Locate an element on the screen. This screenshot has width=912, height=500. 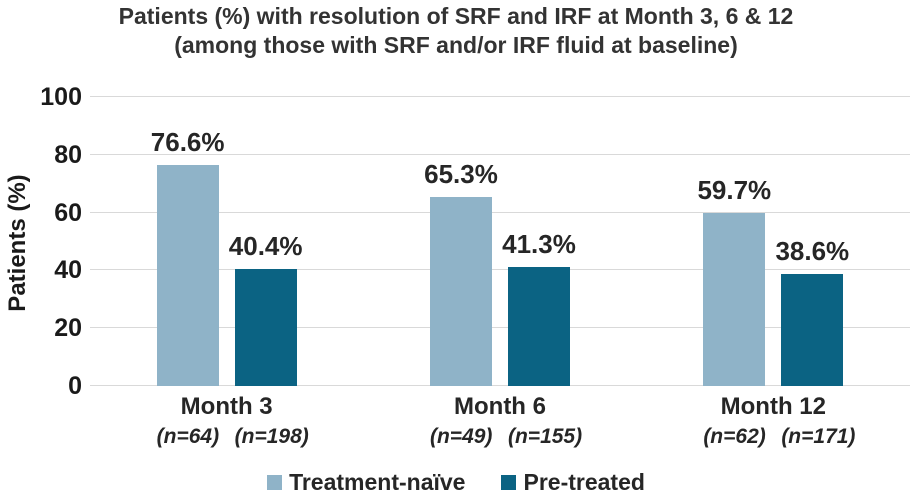
legend-item: Treatment-naïve is located at coordinates (366, 482).